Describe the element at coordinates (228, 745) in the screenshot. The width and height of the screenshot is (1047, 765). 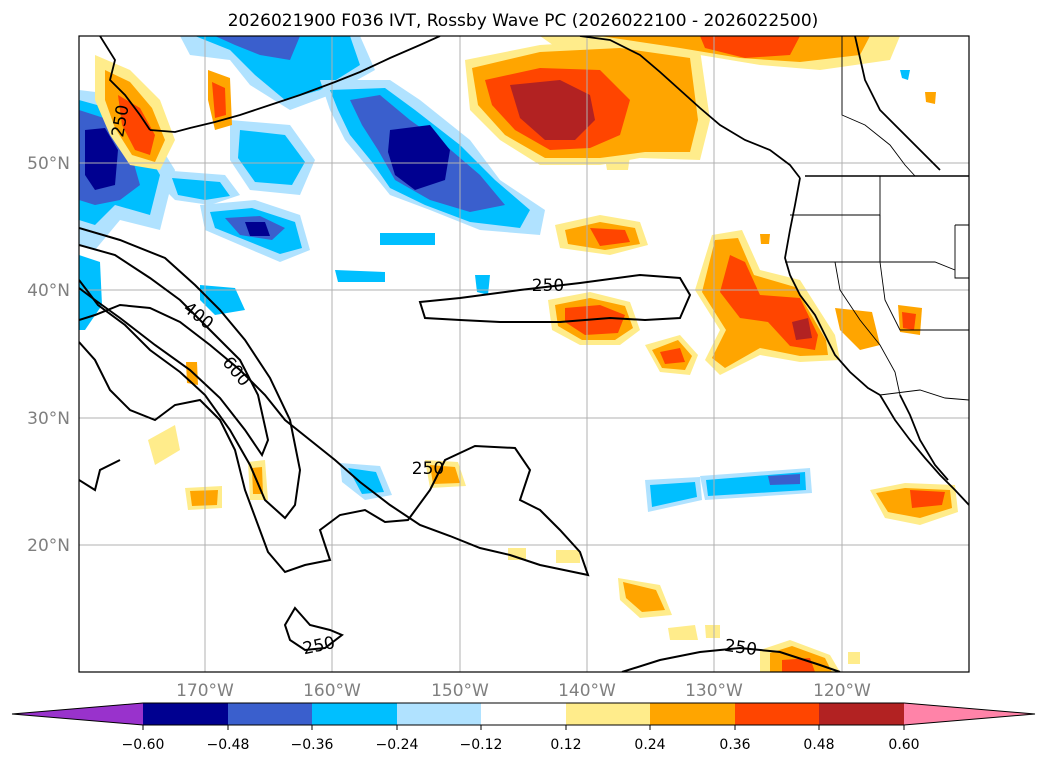
I see `colorbar-tick-label: −0.48` at that location.